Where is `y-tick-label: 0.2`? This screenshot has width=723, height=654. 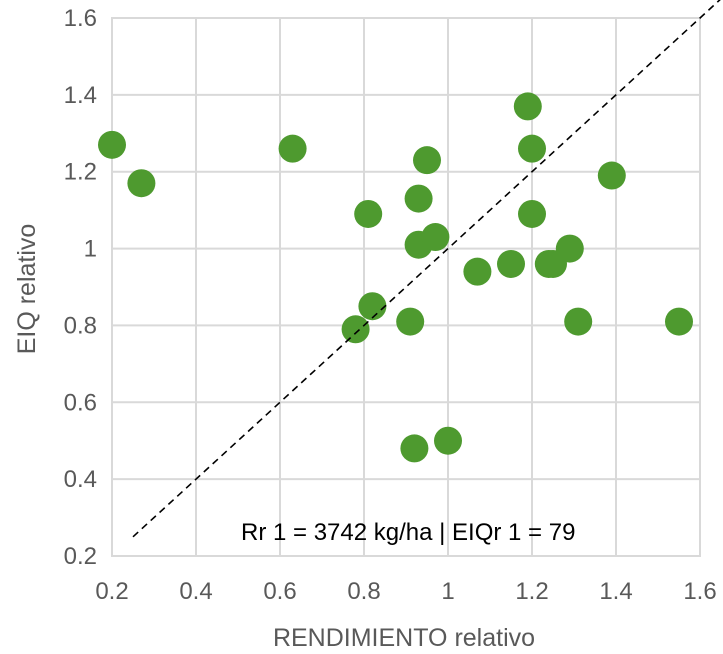 y-tick-label: 0.2 is located at coordinates (80, 556).